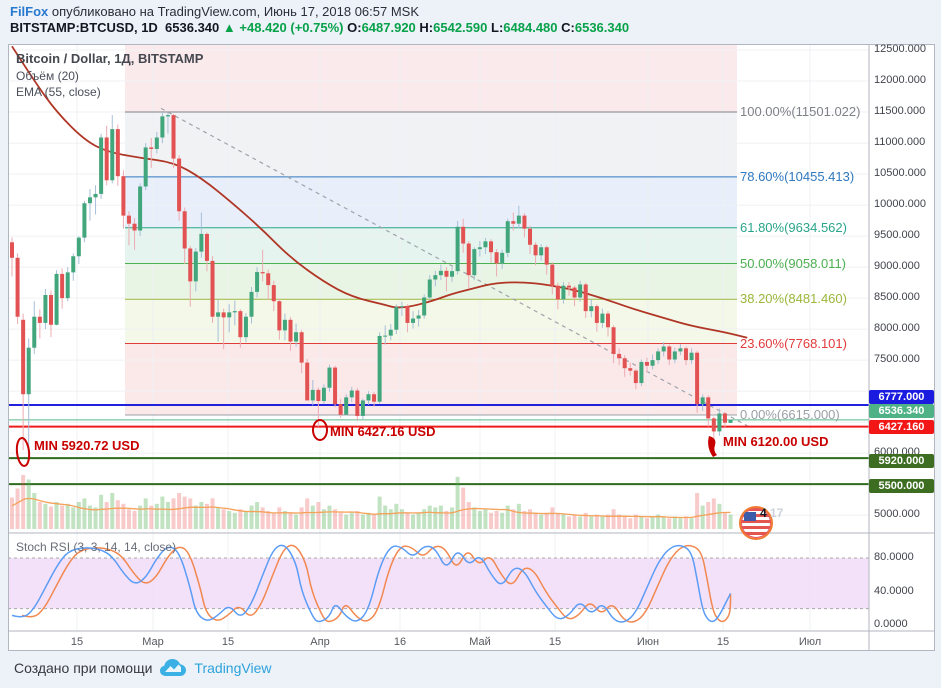  I want to click on x-axis-tick: Мар, so click(153, 642).